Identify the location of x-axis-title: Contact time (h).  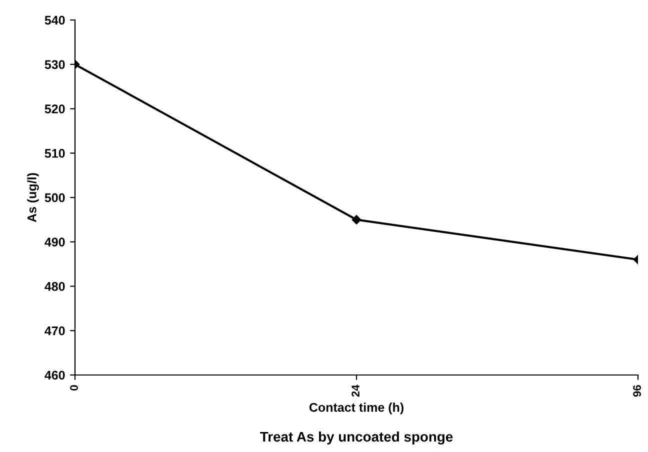
(356, 408).